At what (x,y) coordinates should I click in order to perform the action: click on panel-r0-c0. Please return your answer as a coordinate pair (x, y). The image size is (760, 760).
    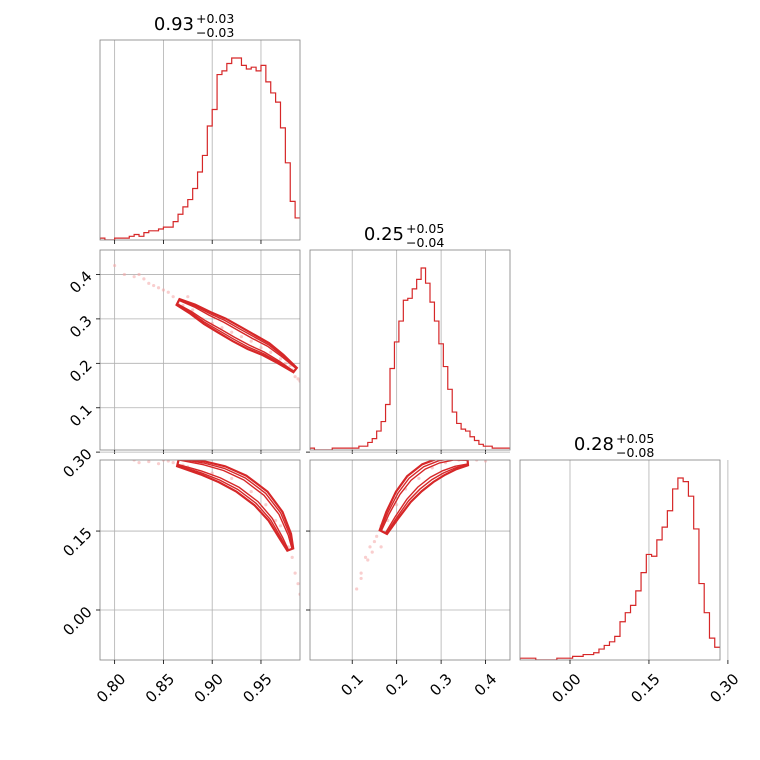
    Looking at the image, I should click on (200, 141).